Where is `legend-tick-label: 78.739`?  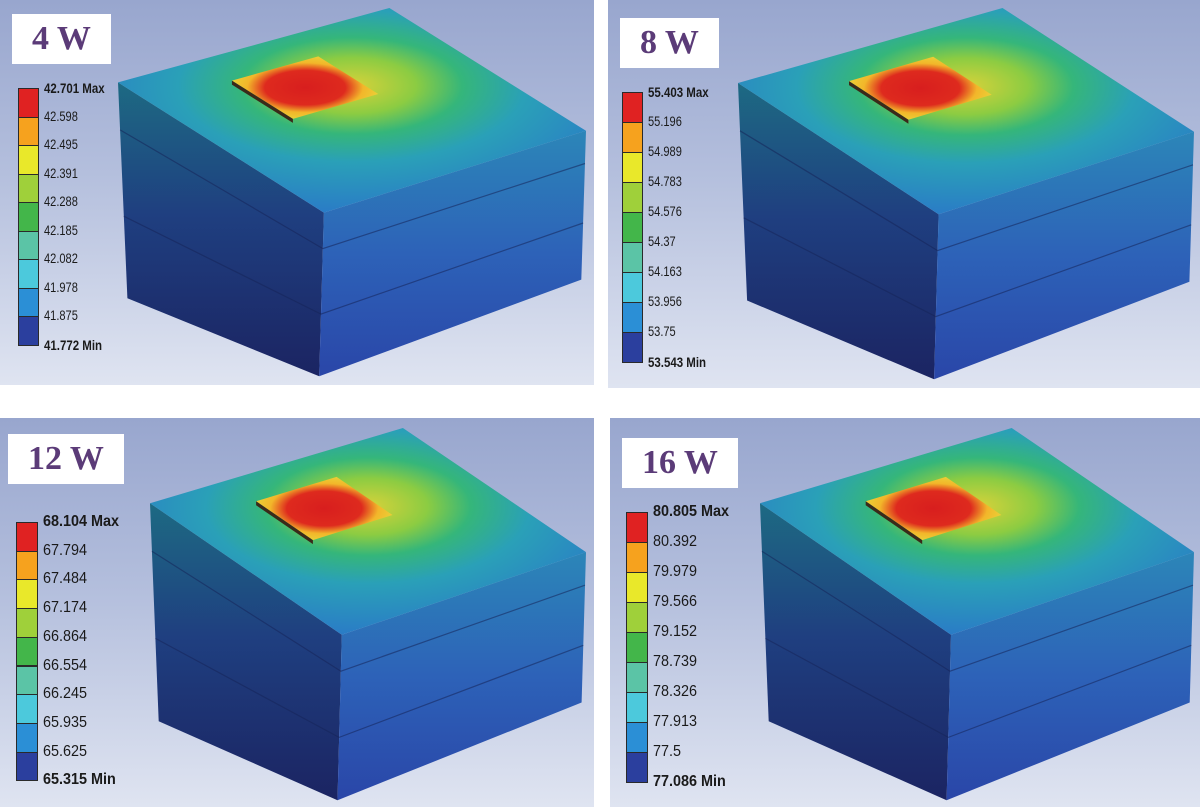 legend-tick-label: 78.739 is located at coordinates (675, 661).